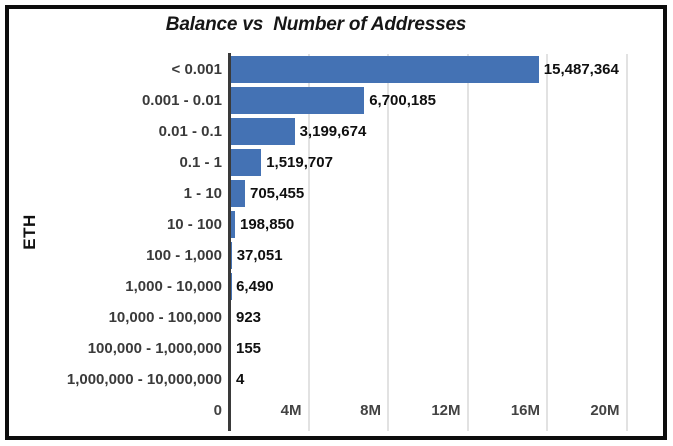  What do you see at coordinates (316, 24) in the screenshot?
I see `chart-title: Balance vs Number of Addresses` at bounding box center [316, 24].